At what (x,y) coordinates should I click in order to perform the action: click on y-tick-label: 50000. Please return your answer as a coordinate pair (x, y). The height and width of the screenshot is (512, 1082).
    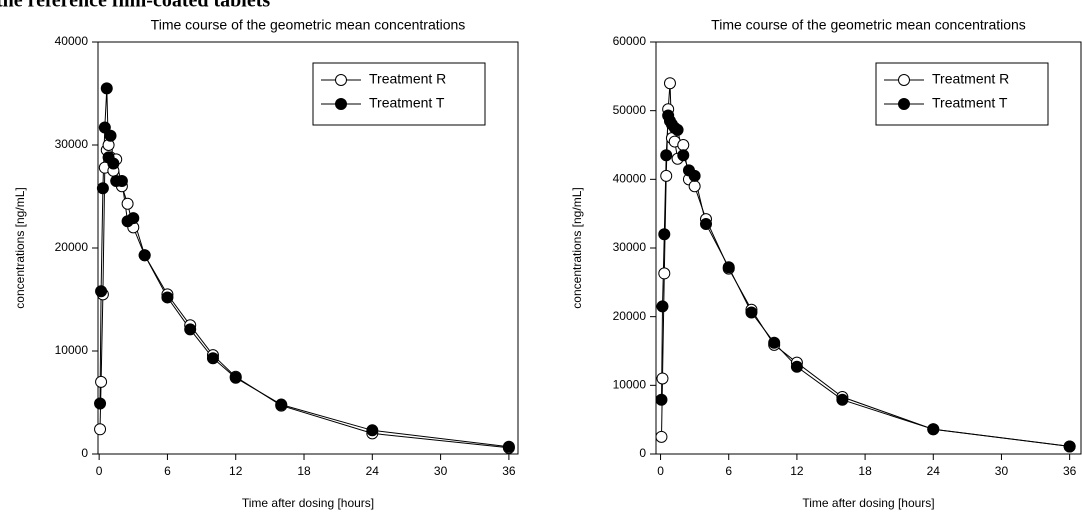
    Looking at the image, I should click on (630, 110).